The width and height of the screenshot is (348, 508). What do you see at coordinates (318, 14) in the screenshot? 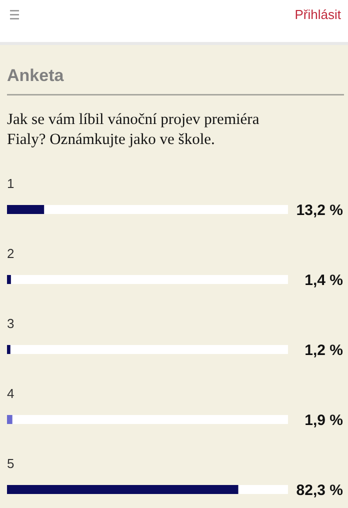
I see `text: Přihlásit` at bounding box center [318, 14].